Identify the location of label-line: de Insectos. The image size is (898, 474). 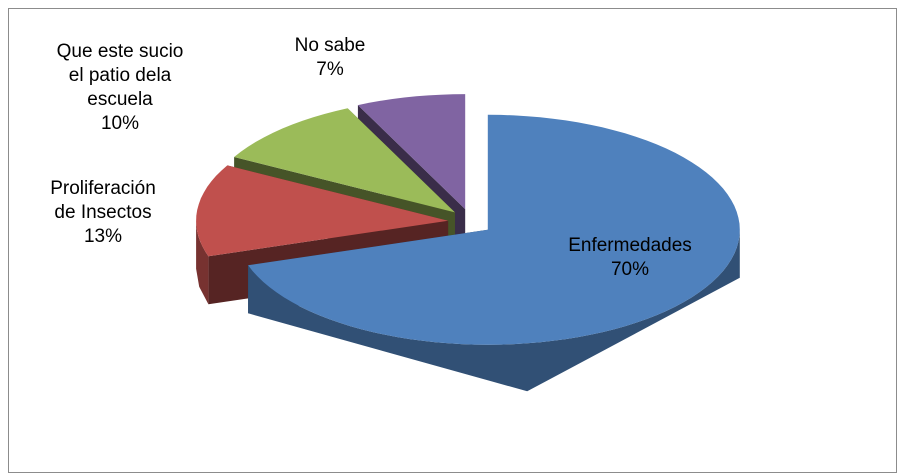
(102, 212).